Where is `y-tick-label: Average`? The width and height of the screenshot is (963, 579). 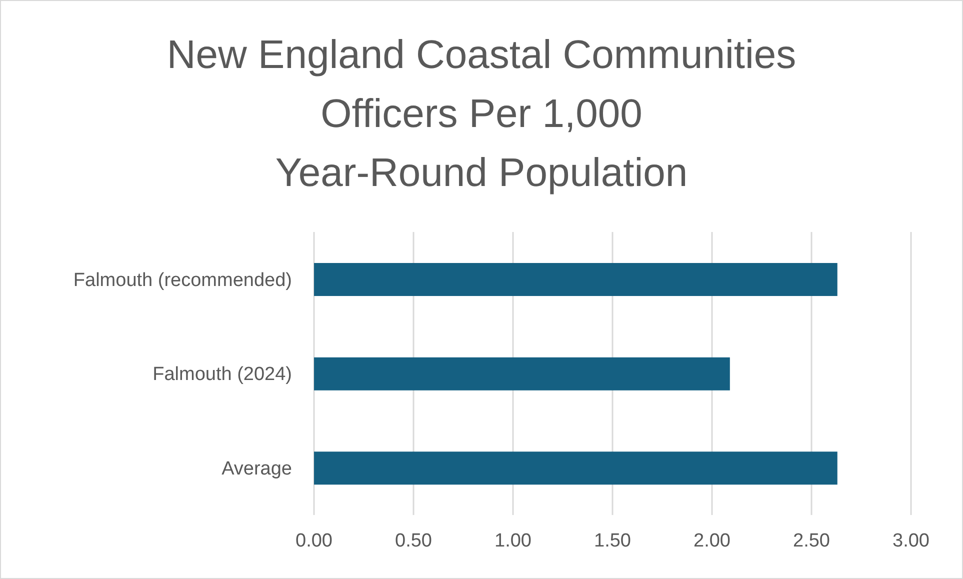 y-tick-label: Average is located at coordinates (257, 469).